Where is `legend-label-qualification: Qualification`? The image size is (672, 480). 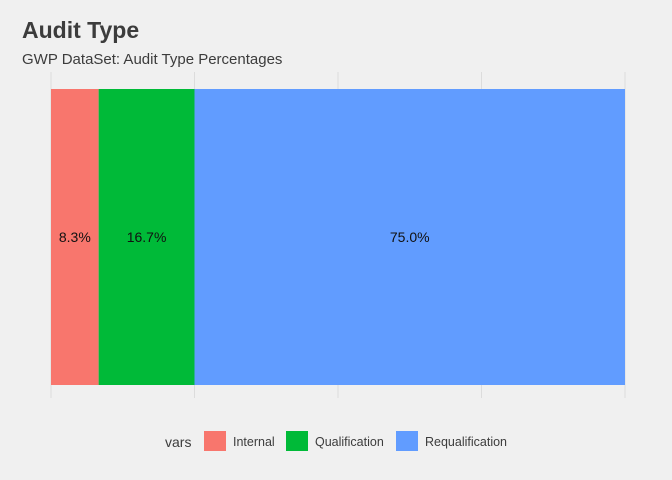
legend-label-qualification: Qualification is located at coordinates (349, 442).